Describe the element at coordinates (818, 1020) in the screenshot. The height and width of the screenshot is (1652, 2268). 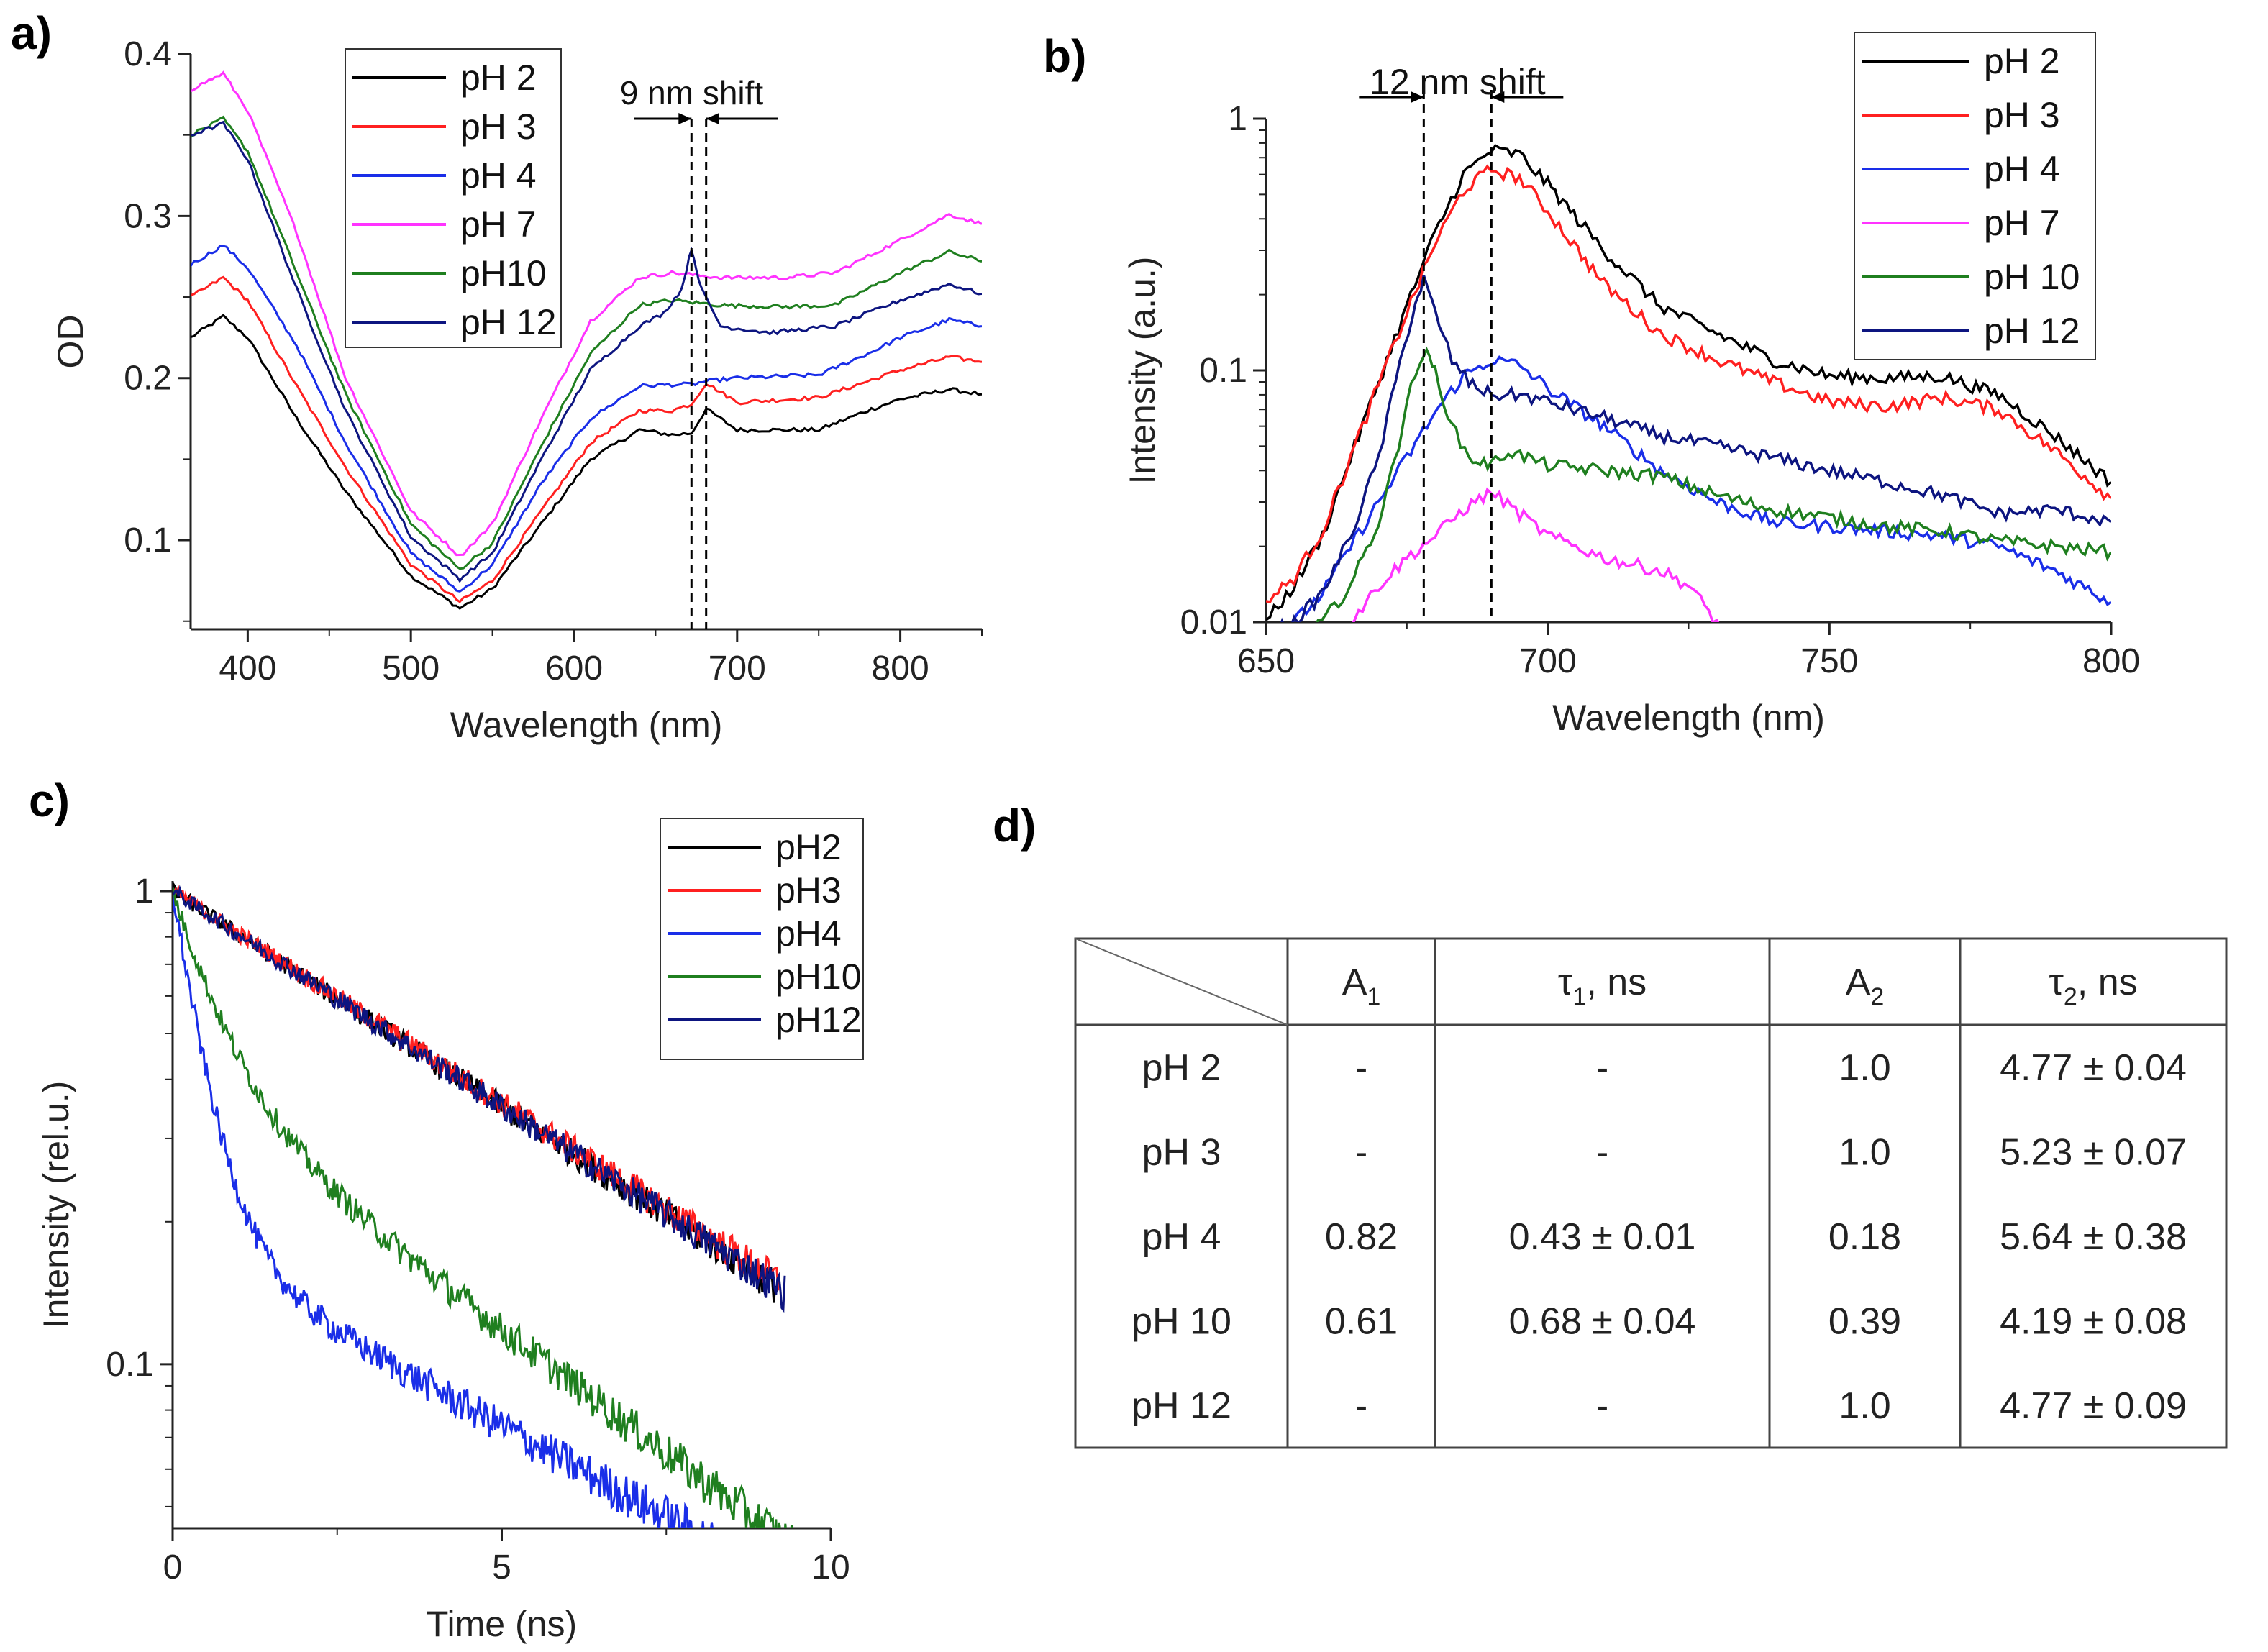
I see `legend-entry: pH12` at that location.